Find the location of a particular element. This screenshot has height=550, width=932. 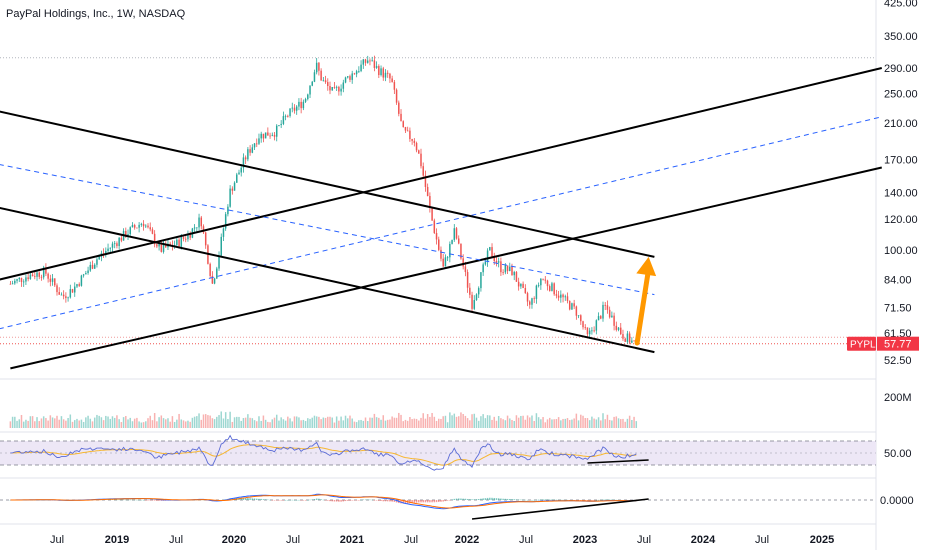

last-price-value-badge is located at coordinates (898, 343).